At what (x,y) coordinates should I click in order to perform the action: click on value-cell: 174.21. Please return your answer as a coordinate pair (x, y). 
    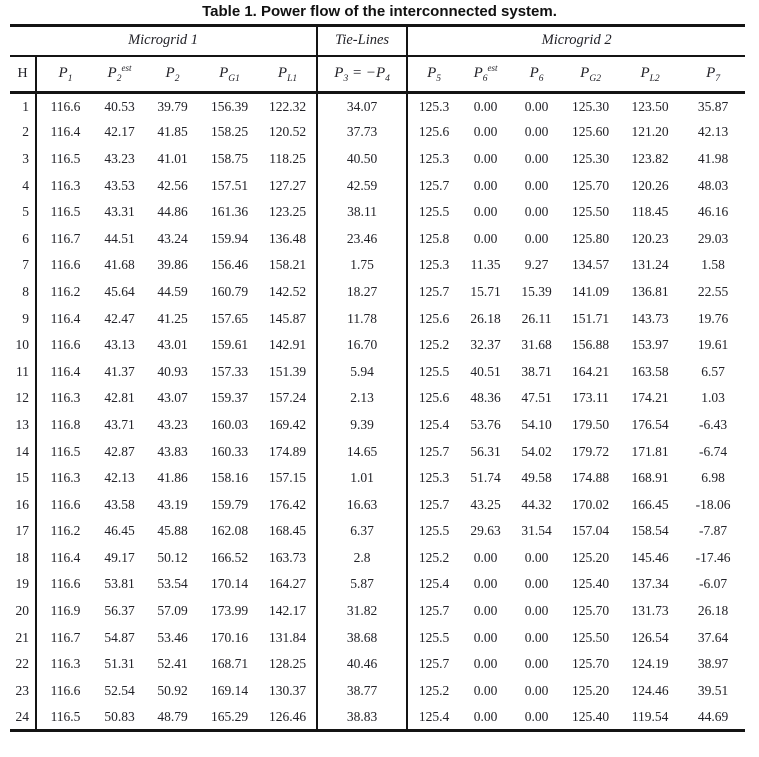
    Looking at the image, I should click on (650, 398).